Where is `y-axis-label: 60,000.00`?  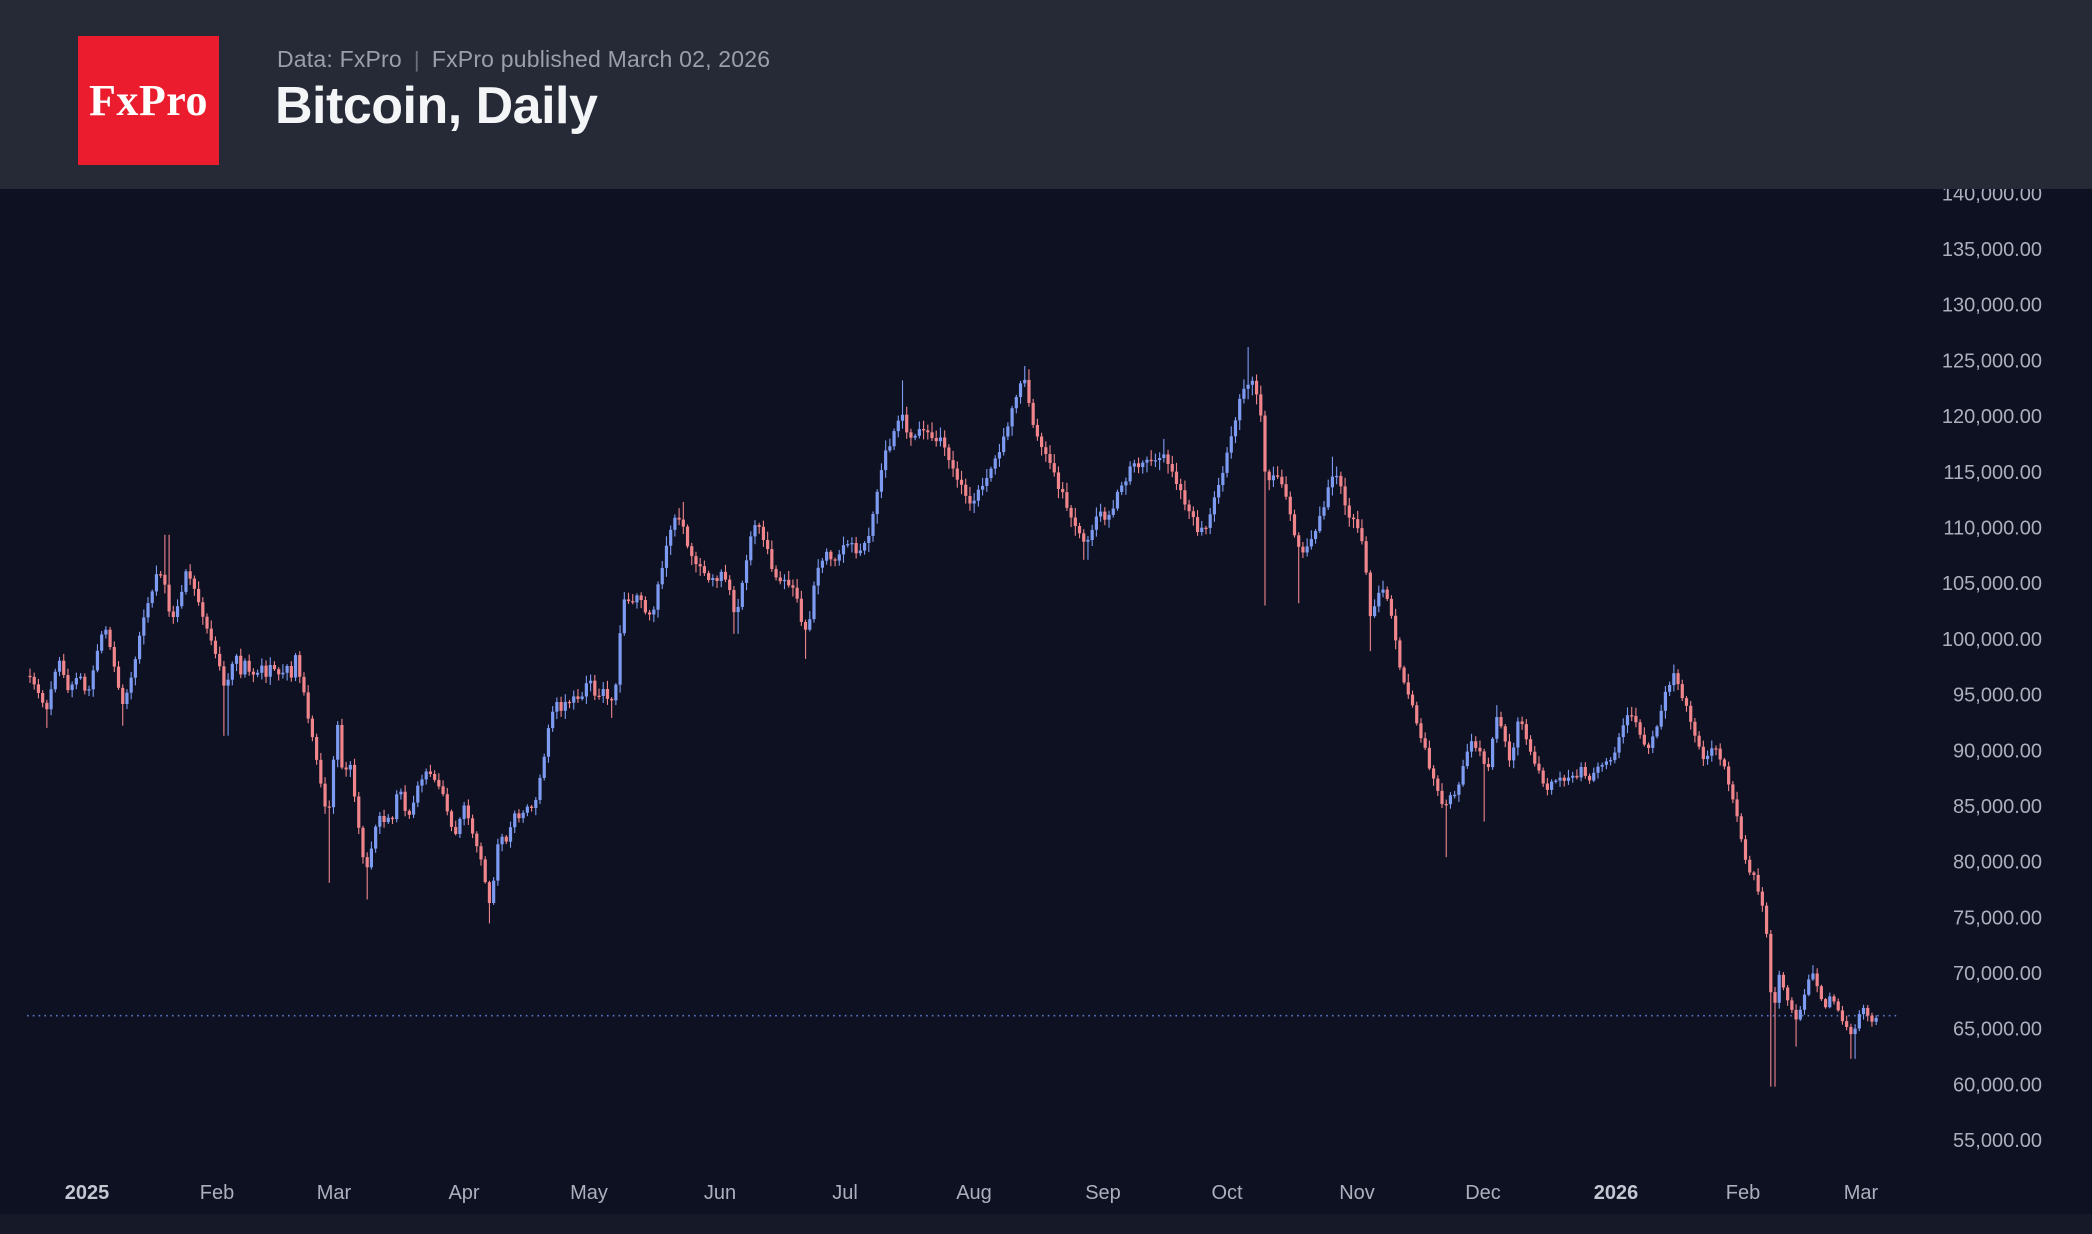
y-axis-label: 60,000.00 is located at coordinates (1997, 1085).